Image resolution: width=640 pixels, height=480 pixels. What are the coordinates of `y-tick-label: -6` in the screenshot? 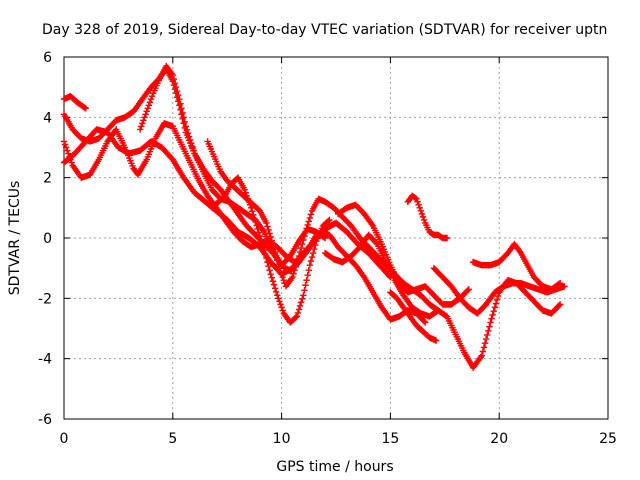 It's located at (45, 420).